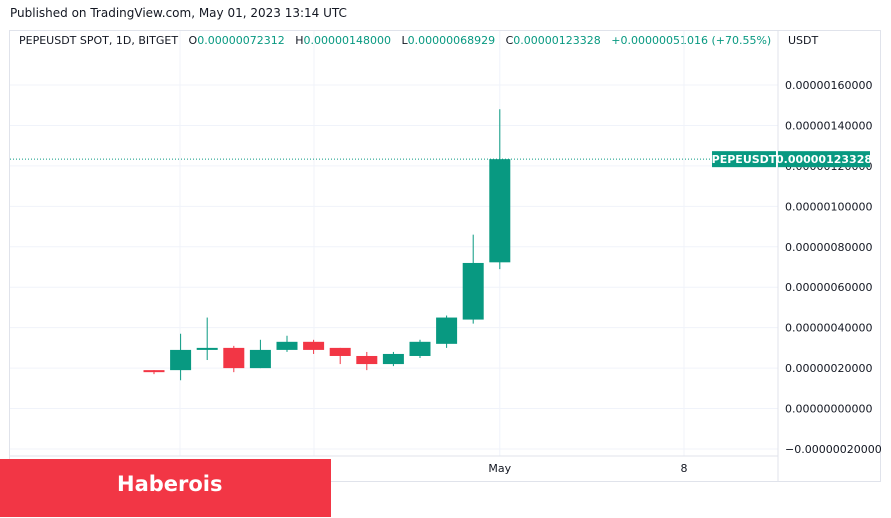 The height and width of the screenshot is (518, 891). What do you see at coordinates (499, 468) in the screenshot?
I see `time-tick-label: May` at bounding box center [499, 468].